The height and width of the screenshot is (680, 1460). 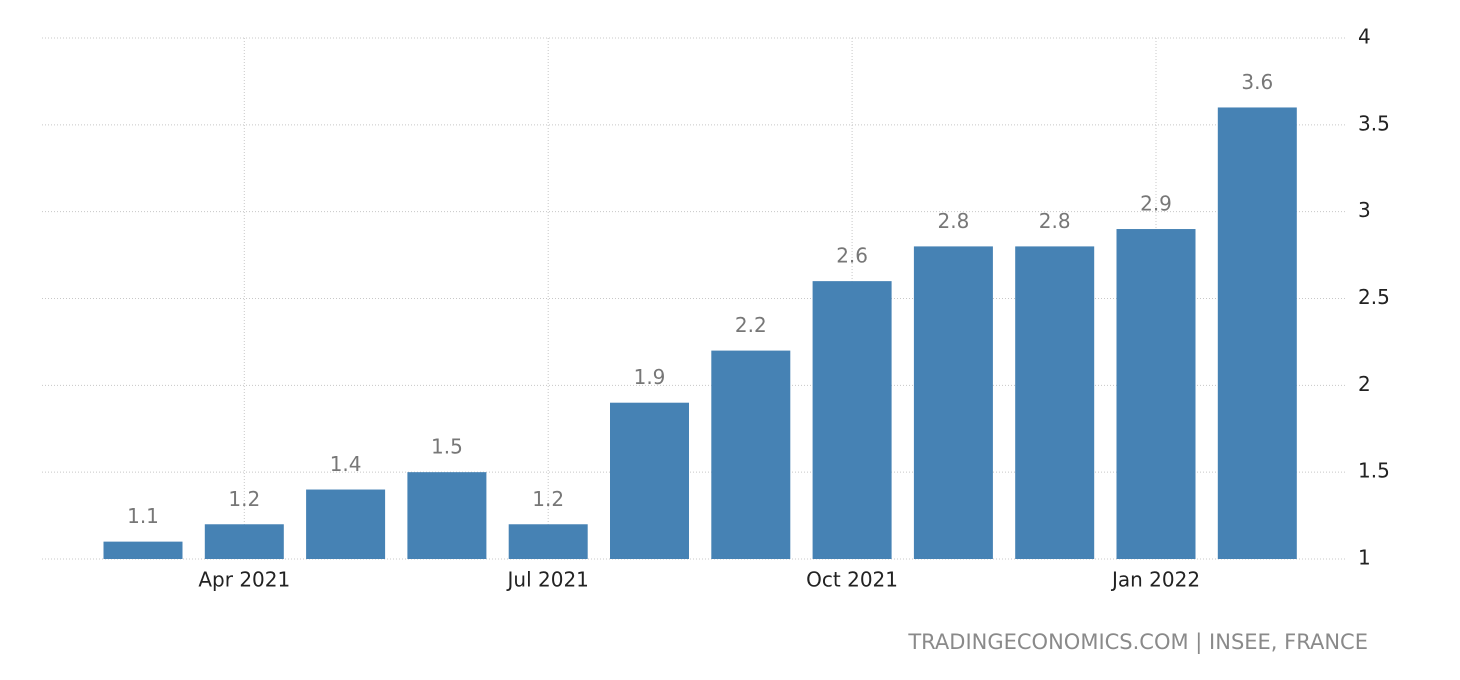 I want to click on data-label: 3.6, so click(x=1257, y=82).